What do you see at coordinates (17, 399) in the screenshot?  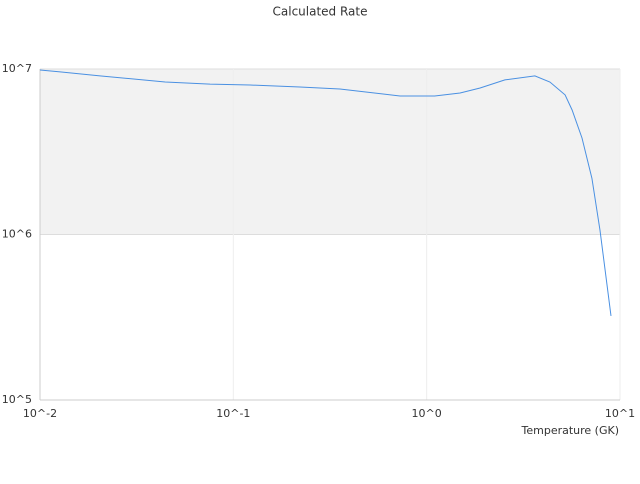 I see `y-tick-label: 10^5` at bounding box center [17, 399].